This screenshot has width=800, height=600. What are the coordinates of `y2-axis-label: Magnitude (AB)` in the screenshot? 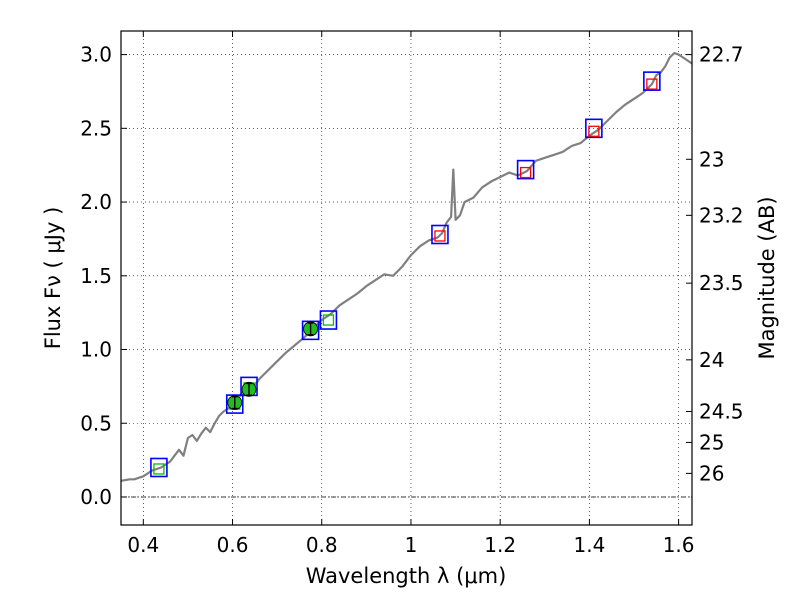 It's located at (767, 277).